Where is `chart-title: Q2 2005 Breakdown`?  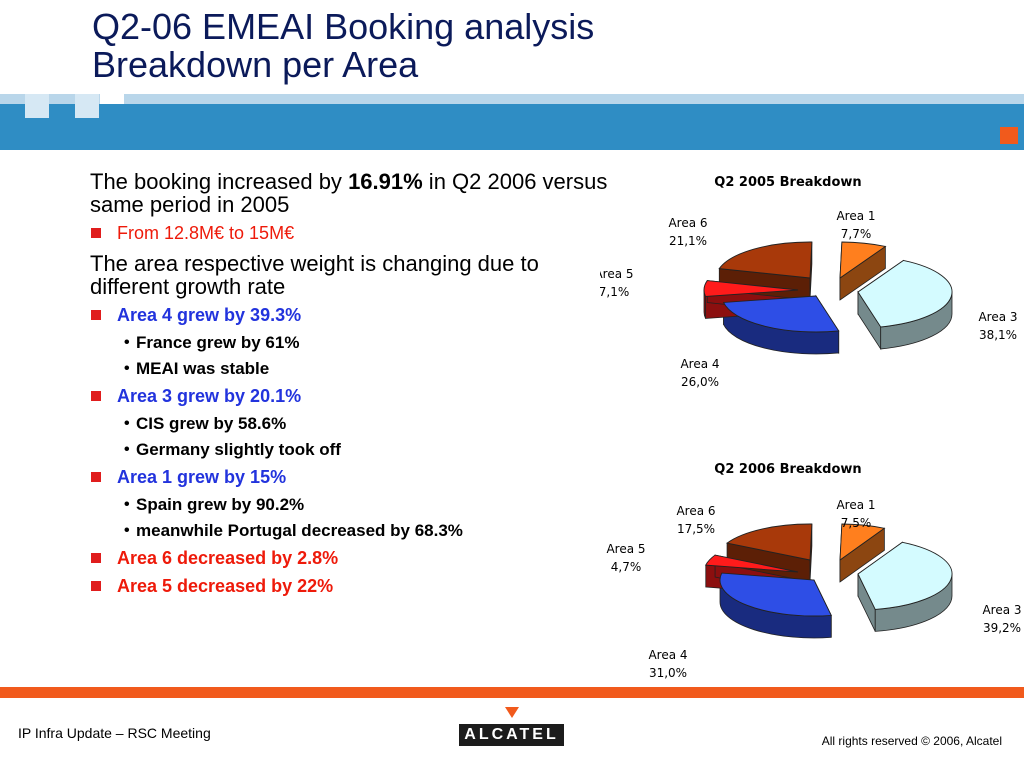 chart-title: Q2 2005 Breakdown is located at coordinates (787, 182).